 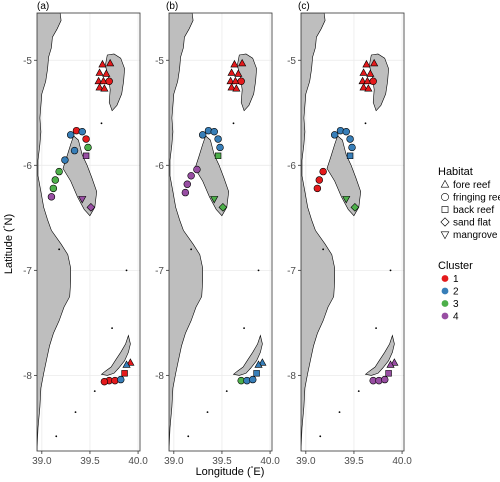 What do you see at coordinates (456, 317) in the screenshot?
I see `legend-cluster-label: 4` at bounding box center [456, 317].